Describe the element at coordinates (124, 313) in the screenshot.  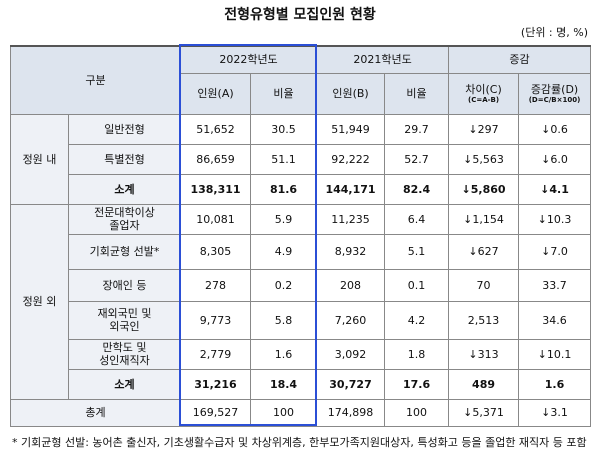
I see `row-label-line: 재외국민 및` at that location.